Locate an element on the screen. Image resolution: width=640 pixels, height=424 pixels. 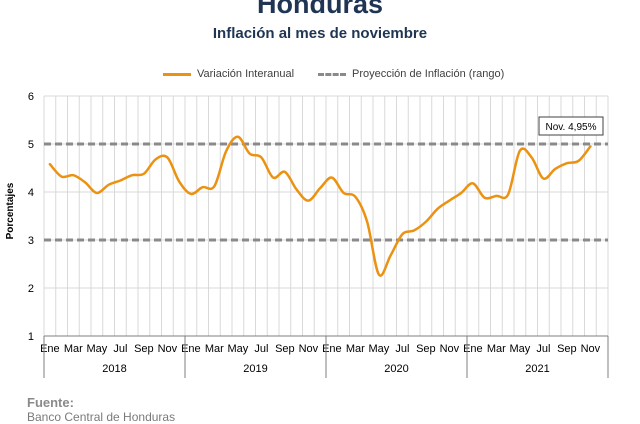
source-text: Banco Central de Honduras is located at coordinates (101, 417).